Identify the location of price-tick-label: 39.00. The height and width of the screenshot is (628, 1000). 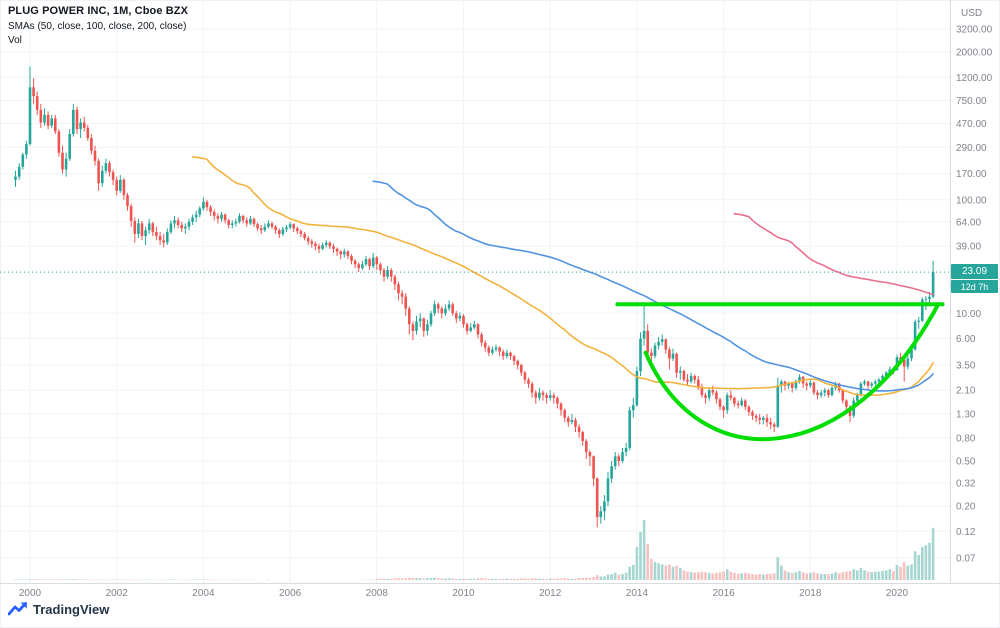
(968, 247).